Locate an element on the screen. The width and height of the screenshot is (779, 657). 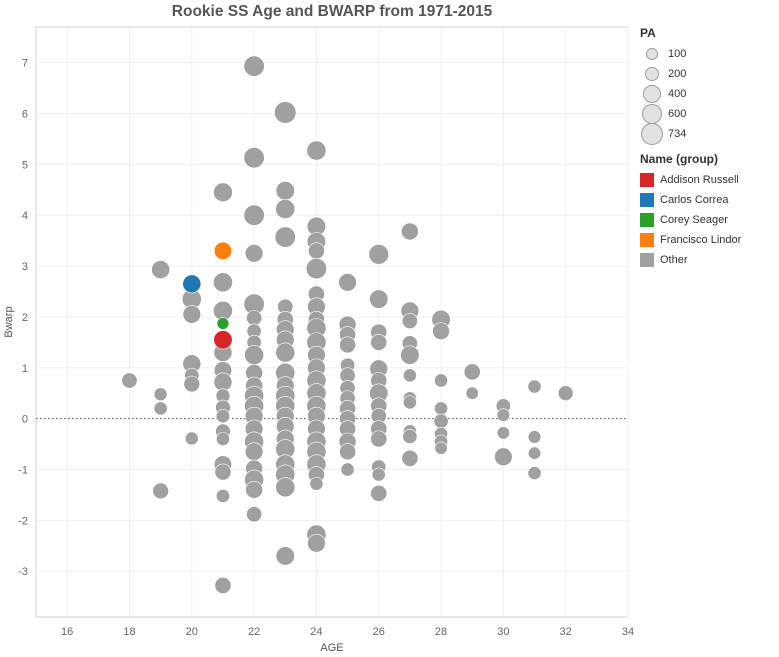
x-tick-label: 20 is located at coordinates (192, 632).